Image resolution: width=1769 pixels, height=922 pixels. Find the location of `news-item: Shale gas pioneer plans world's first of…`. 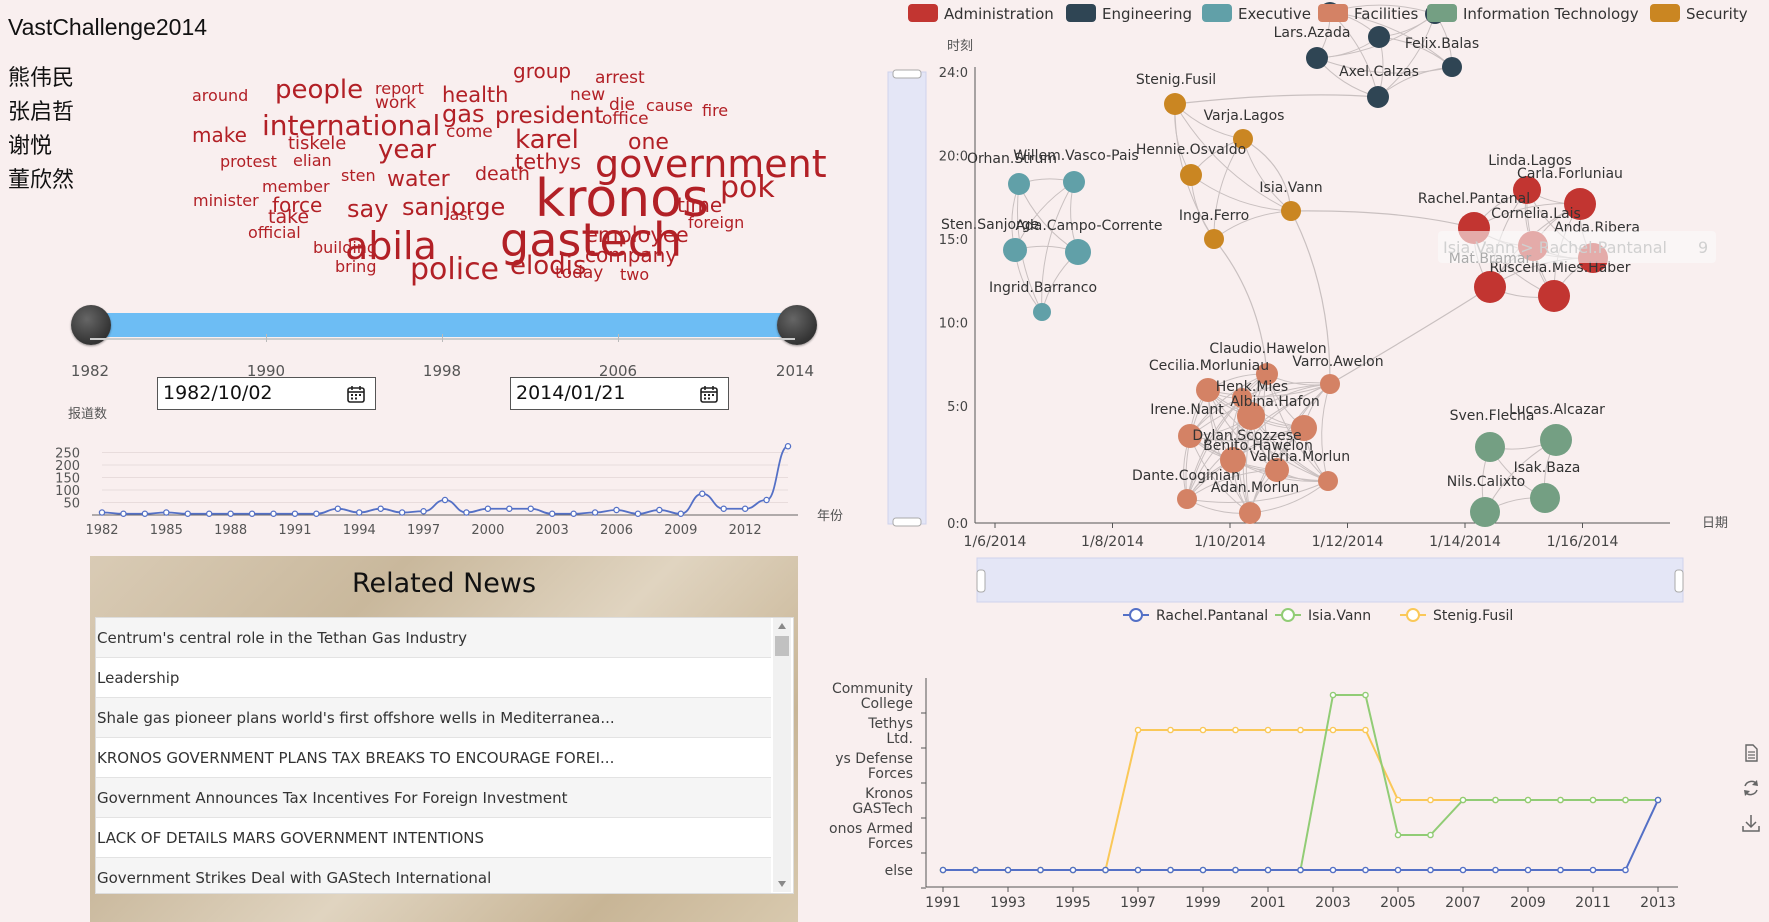

news-item: Shale gas pioneer plans world's first of… is located at coordinates (433, 718).